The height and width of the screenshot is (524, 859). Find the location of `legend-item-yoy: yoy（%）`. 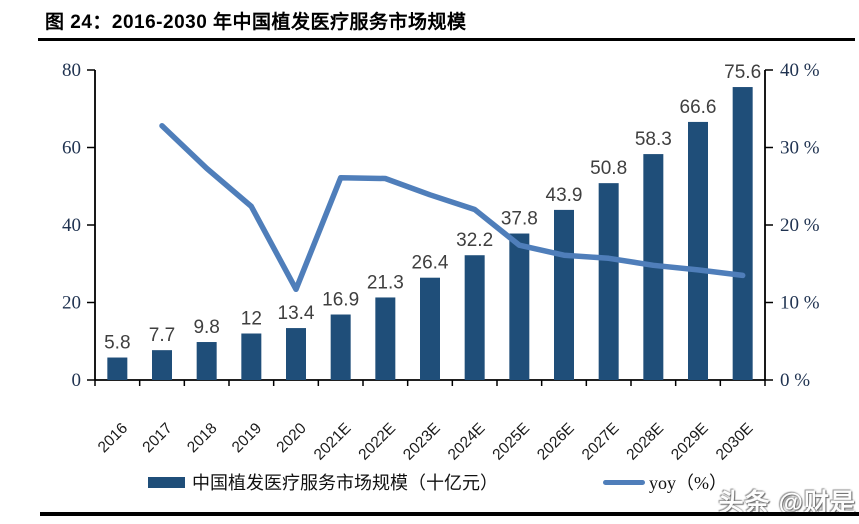

legend-item-yoy: yoy（%） is located at coordinates (665, 482).